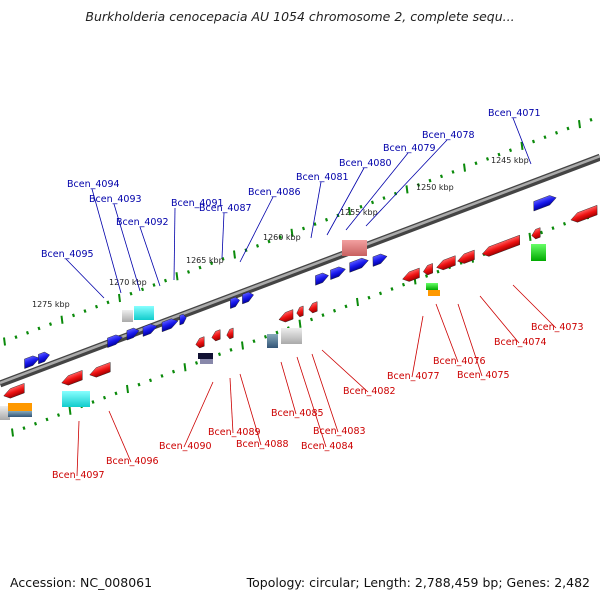 This screenshot has height=600, width=600. What do you see at coordinates (51, 304) in the screenshot?
I see `kbp-label: 1275 kbp` at bounding box center [51, 304].